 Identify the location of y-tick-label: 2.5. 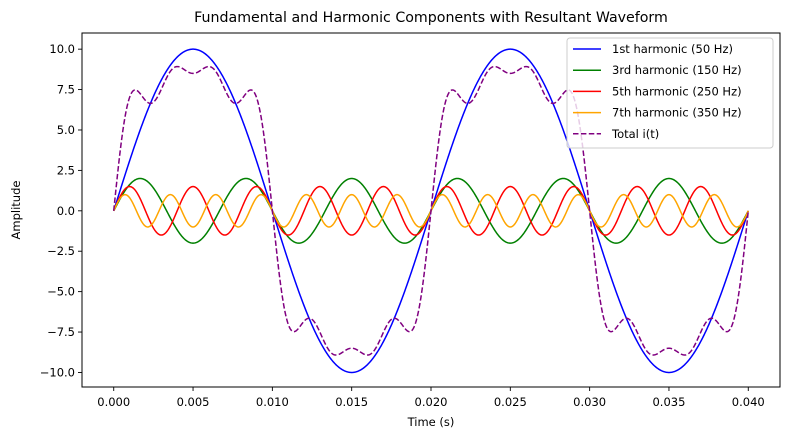
(66, 170).